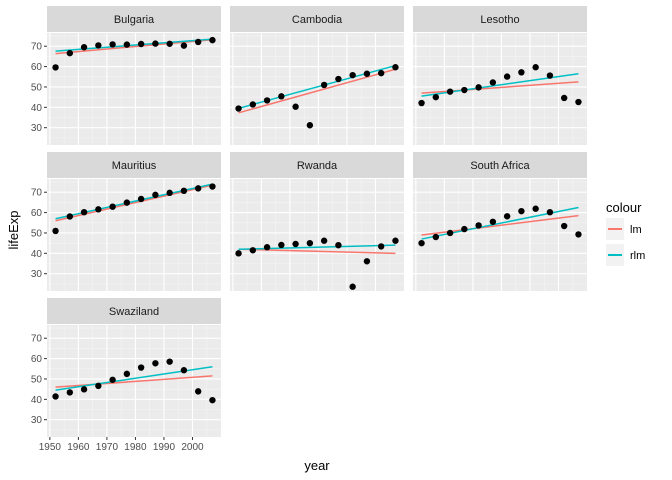  What do you see at coordinates (636, 230) in the screenshot?
I see `legend-label-lm: lm` at bounding box center [636, 230].